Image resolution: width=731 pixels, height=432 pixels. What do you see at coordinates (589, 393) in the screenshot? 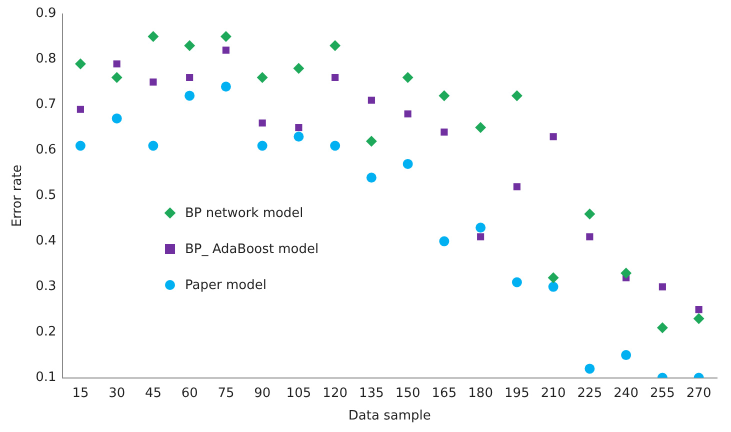
I see `x-tick-label: 225` at bounding box center [589, 393].